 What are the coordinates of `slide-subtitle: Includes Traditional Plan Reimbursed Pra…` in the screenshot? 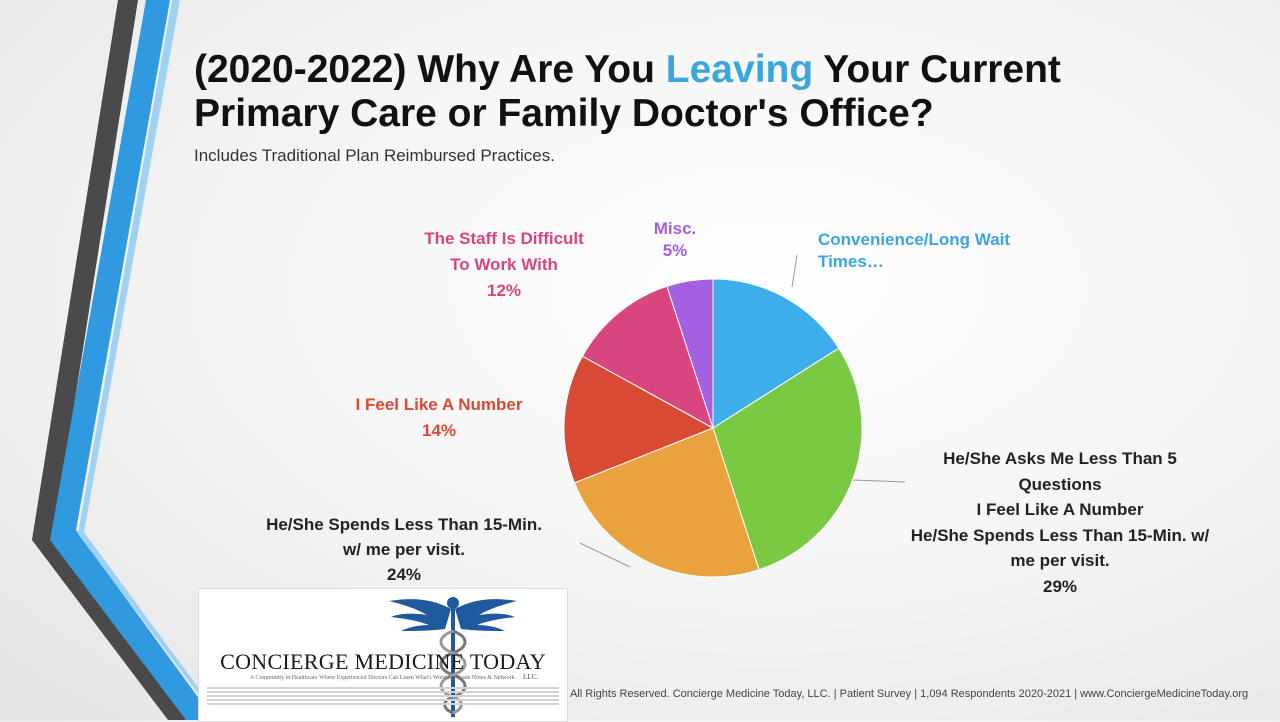 It's located at (374, 155).